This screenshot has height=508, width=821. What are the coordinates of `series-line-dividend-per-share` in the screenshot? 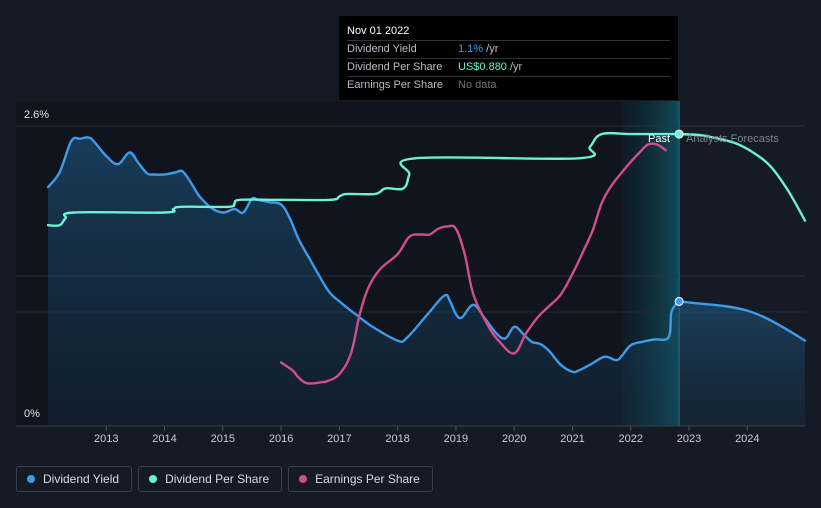 It's located at (363, 179).